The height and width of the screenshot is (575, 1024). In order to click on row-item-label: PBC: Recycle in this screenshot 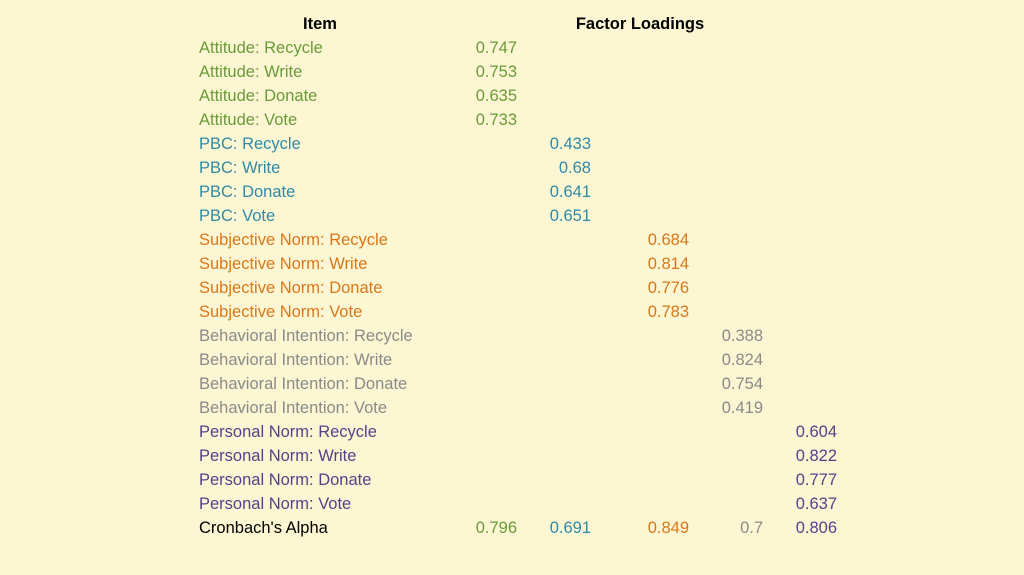, I will do `click(250, 144)`.